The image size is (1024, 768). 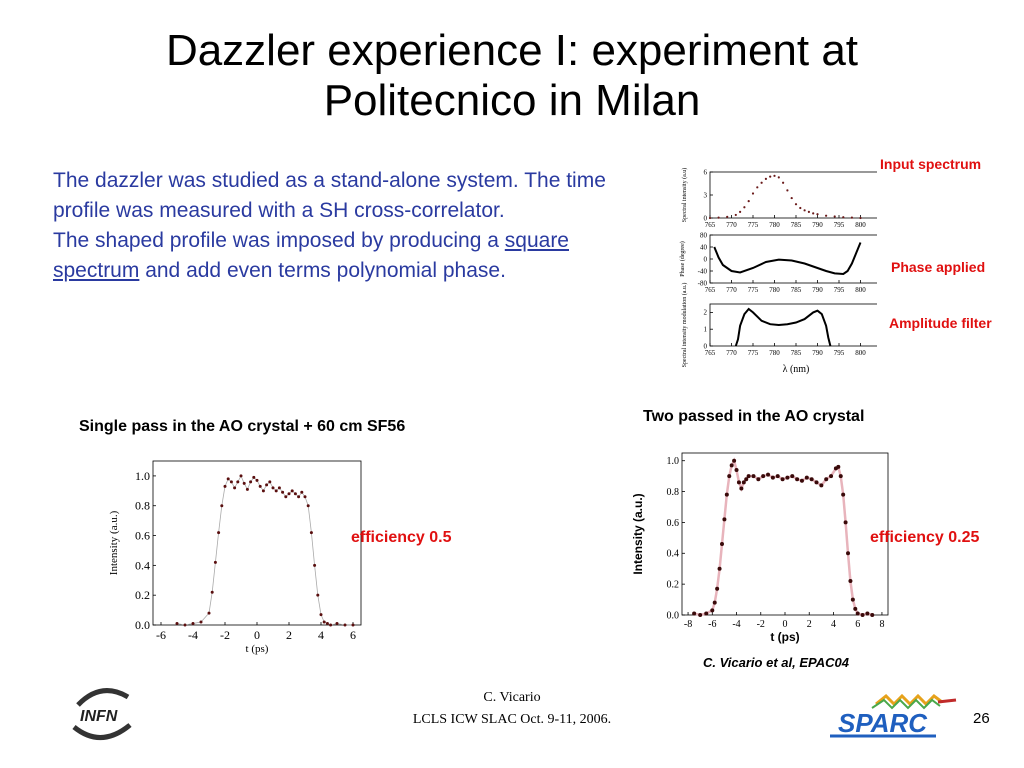 I want to click on y-tick-label: 0.8, so click(x=142, y=506).